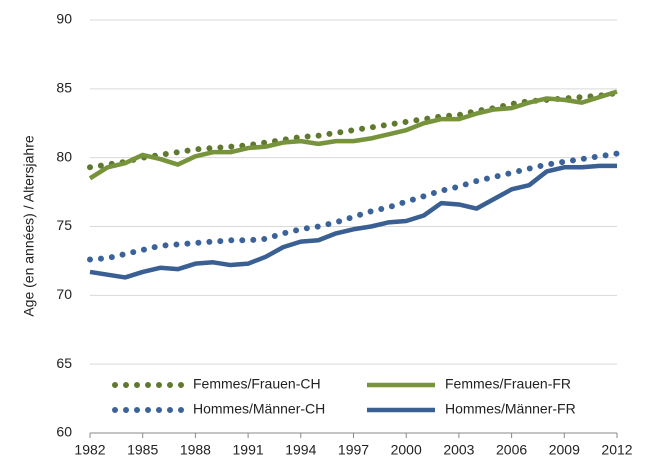 This screenshot has height=461, width=650. Describe the element at coordinates (248, 450) in the screenshot. I see `x-tick-label: 1991` at that location.